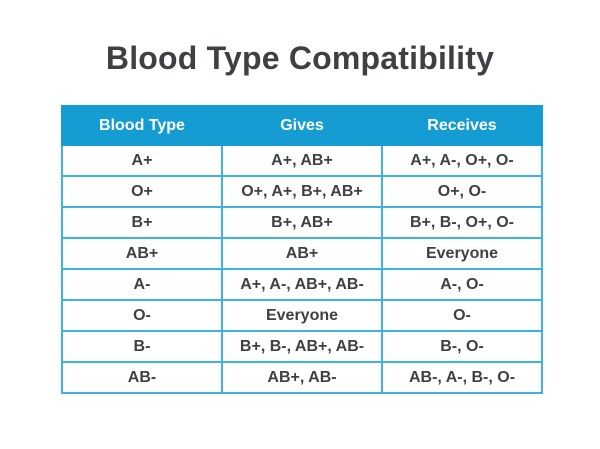  Describe the element at coordinates (462, 315) in the screenshot. I see `cell-receives: O-` at that location.